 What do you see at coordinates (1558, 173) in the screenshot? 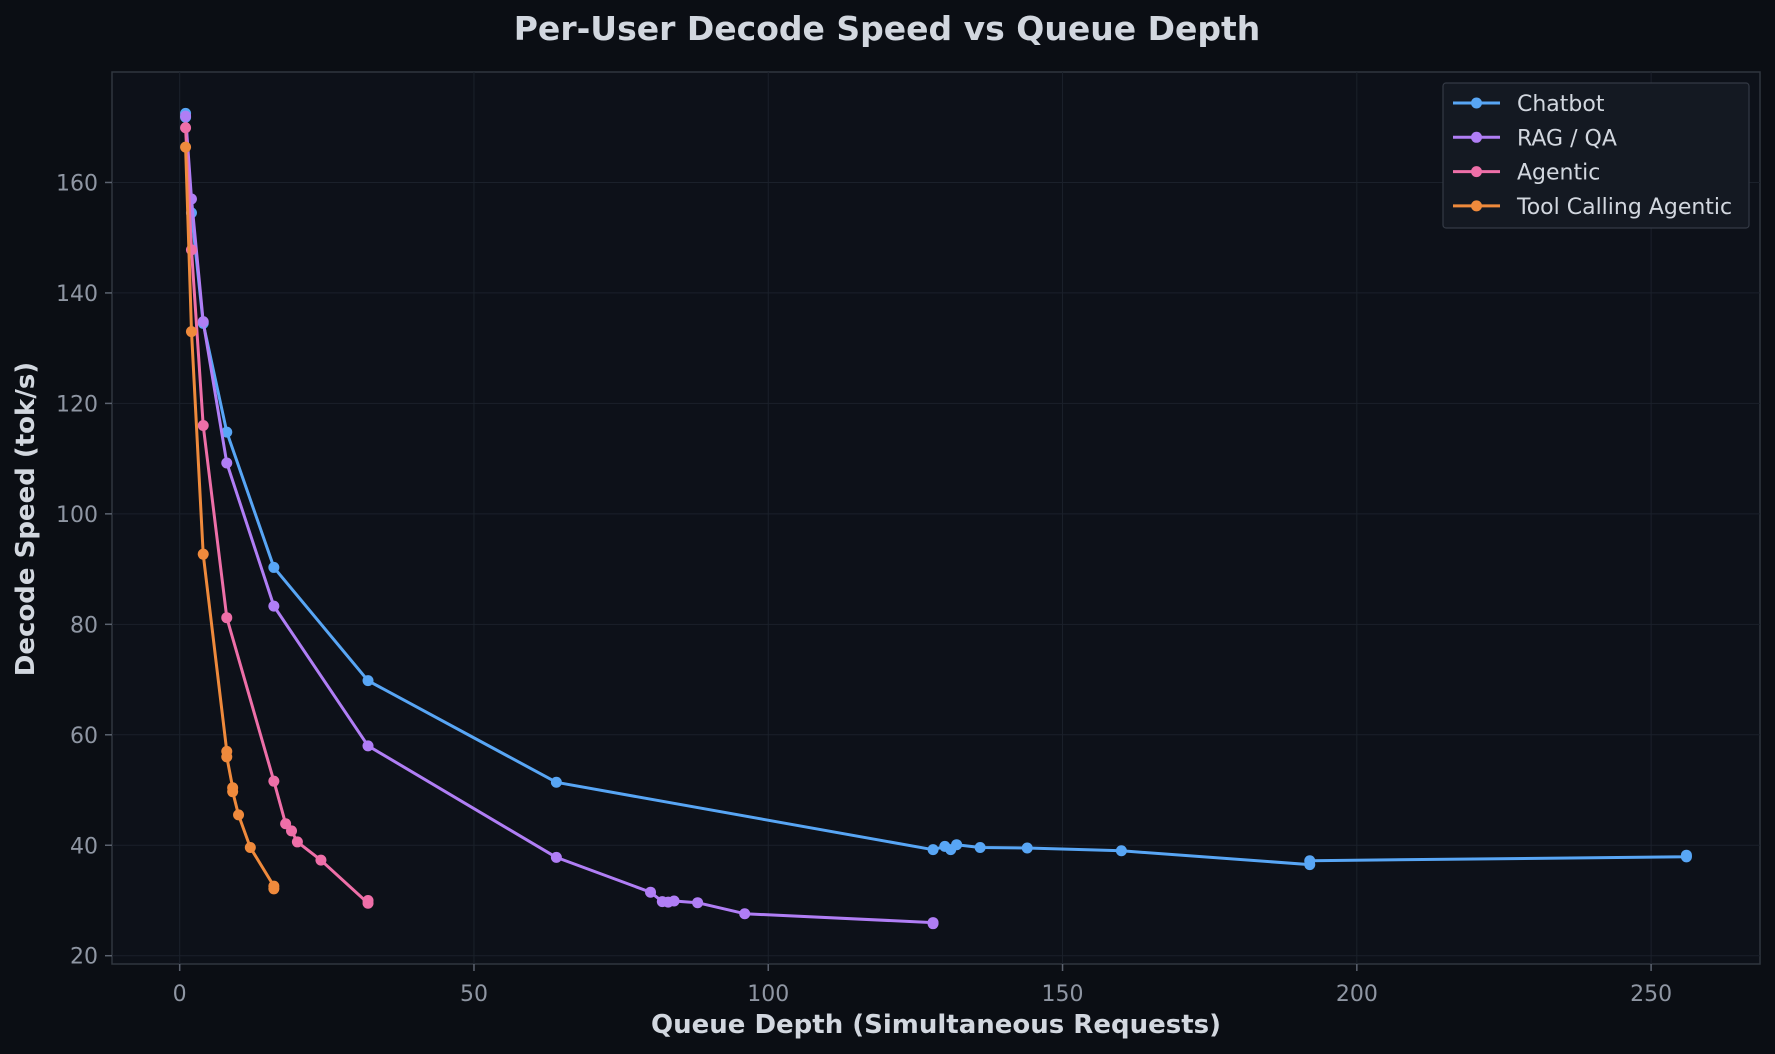
I see `legend-label: Agentic` at bounding box center [1558, 173].